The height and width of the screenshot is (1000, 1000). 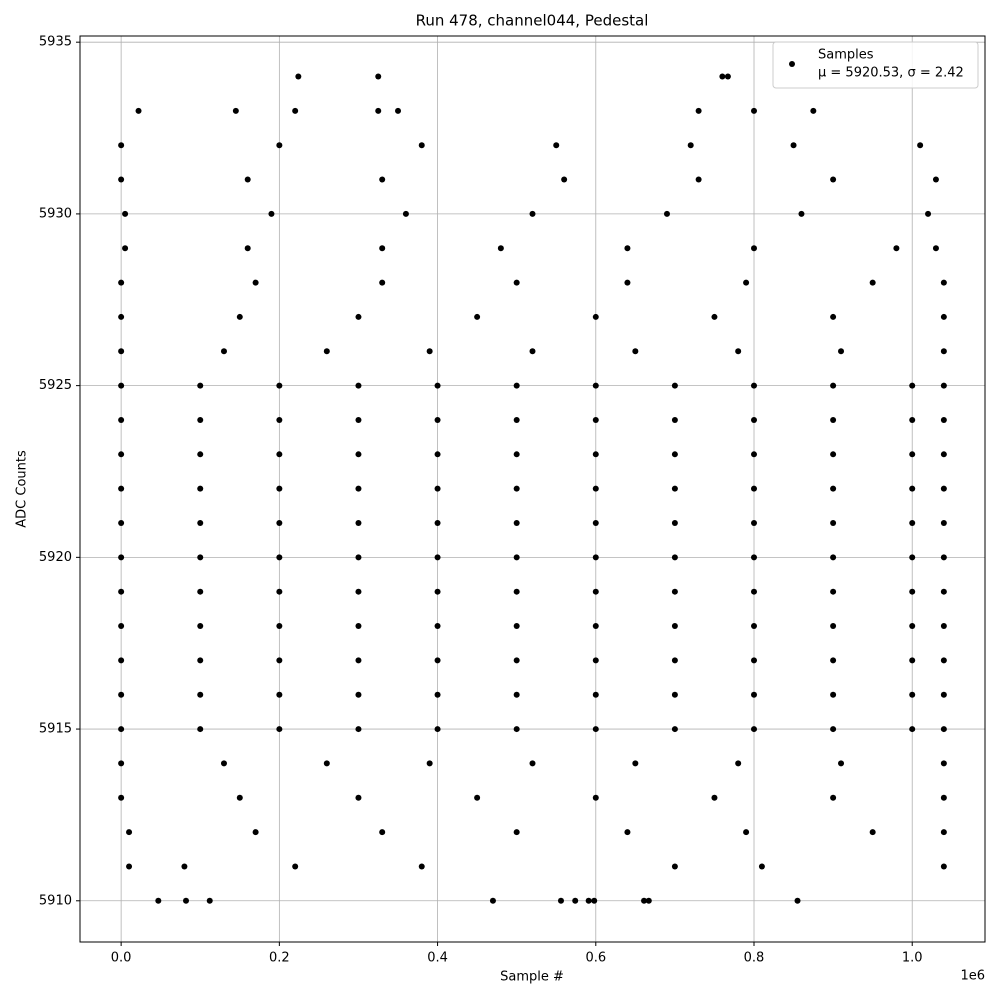 What do you see at coordinates (121, 958) in the screenshot?
I see `x-tick-label: 0.0` at bounding box center [121, 958].